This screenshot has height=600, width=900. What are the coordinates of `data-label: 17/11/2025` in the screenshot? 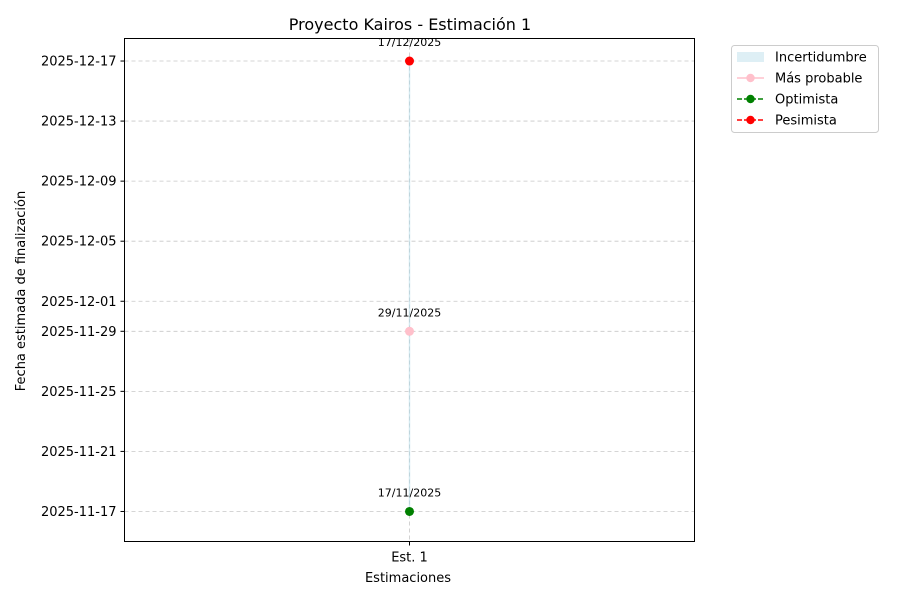 It's located at (409, 492).